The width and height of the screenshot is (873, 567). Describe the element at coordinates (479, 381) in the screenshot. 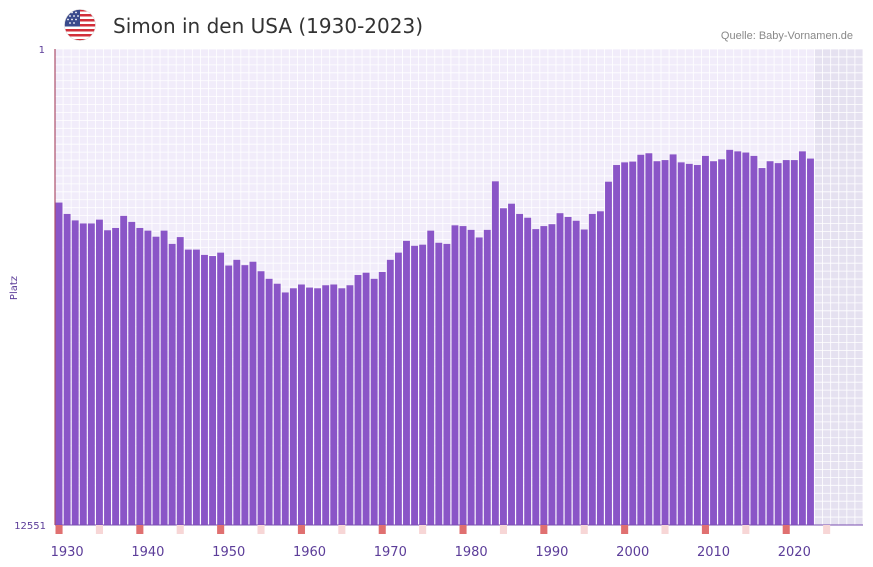

I see `bar-1981` at that location.